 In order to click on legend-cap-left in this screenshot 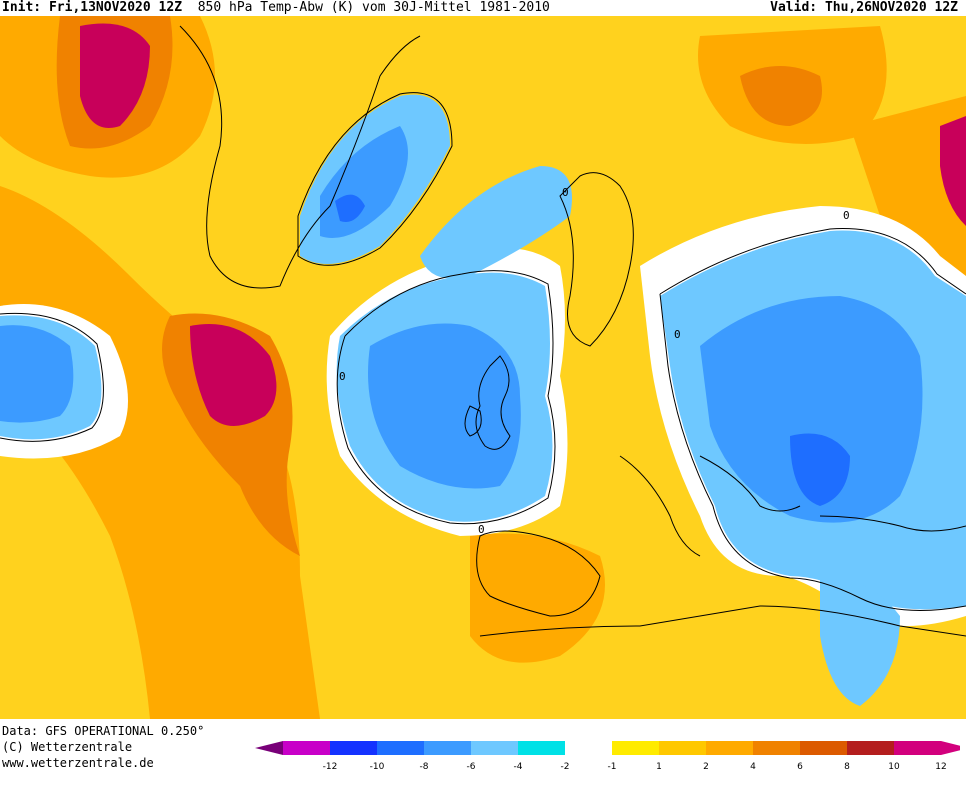, I will do `click(269, 748)`.